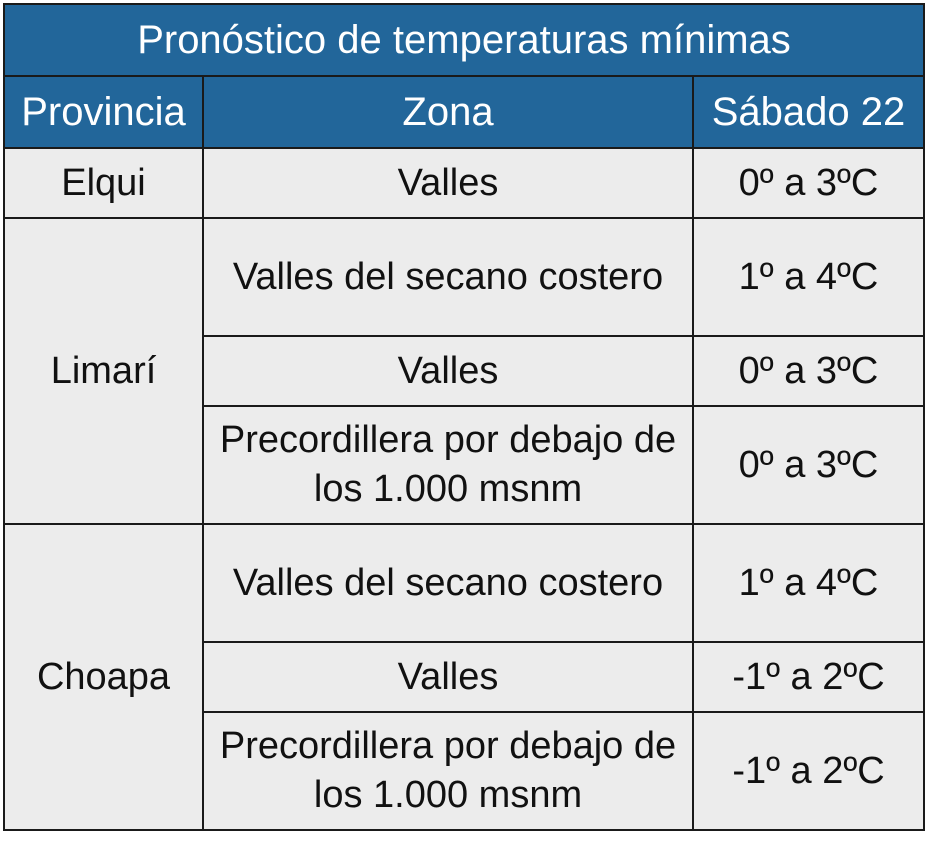  I want to click on province-cell-elqui: Elqui, so click(103, 183).